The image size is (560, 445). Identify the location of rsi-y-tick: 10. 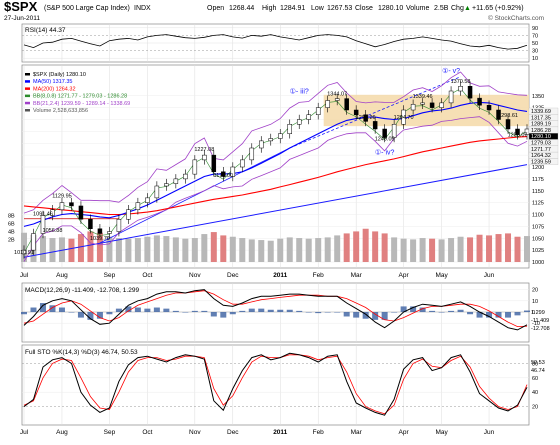
(535, 59).